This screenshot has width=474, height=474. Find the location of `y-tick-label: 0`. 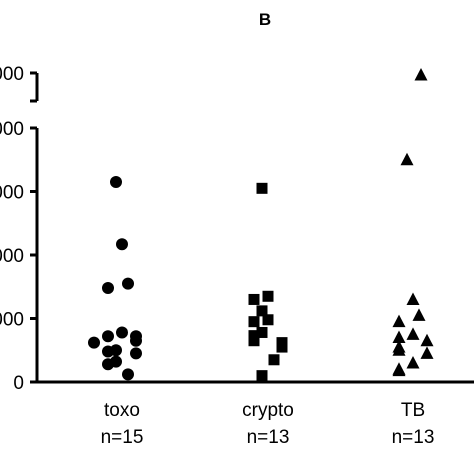

y-tick-label: 0 is located at coordinates (18, 383).